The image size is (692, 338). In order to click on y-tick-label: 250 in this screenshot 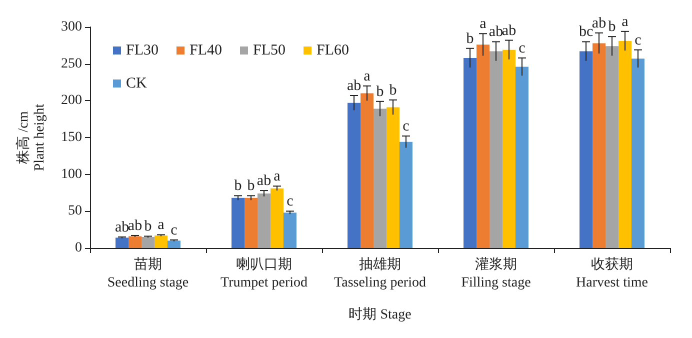, I will do `click(71, 64)`.